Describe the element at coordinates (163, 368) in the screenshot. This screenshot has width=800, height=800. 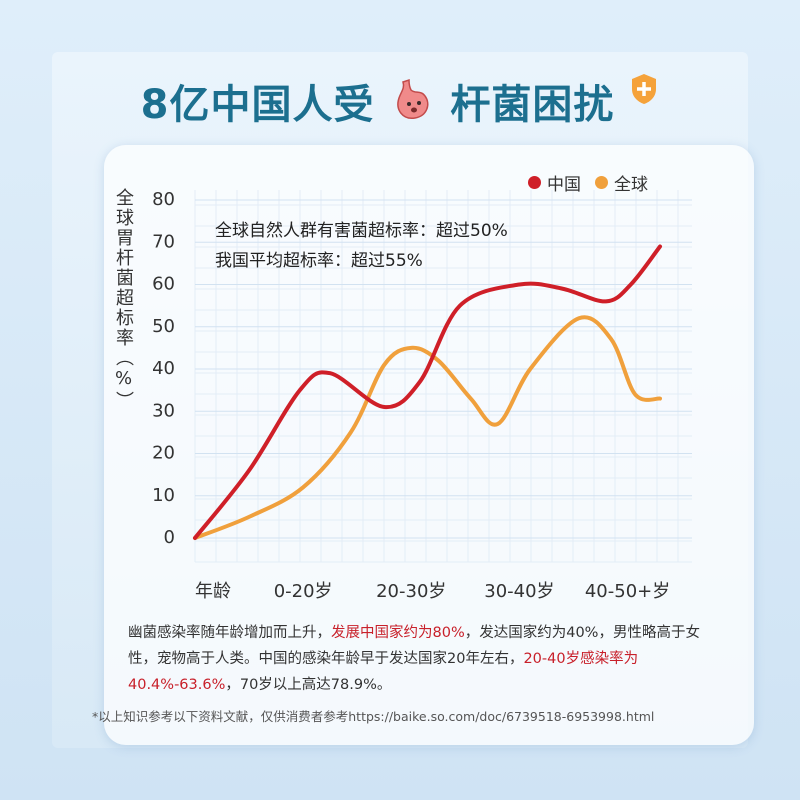
I see `y-tick-label: 40` at that location.